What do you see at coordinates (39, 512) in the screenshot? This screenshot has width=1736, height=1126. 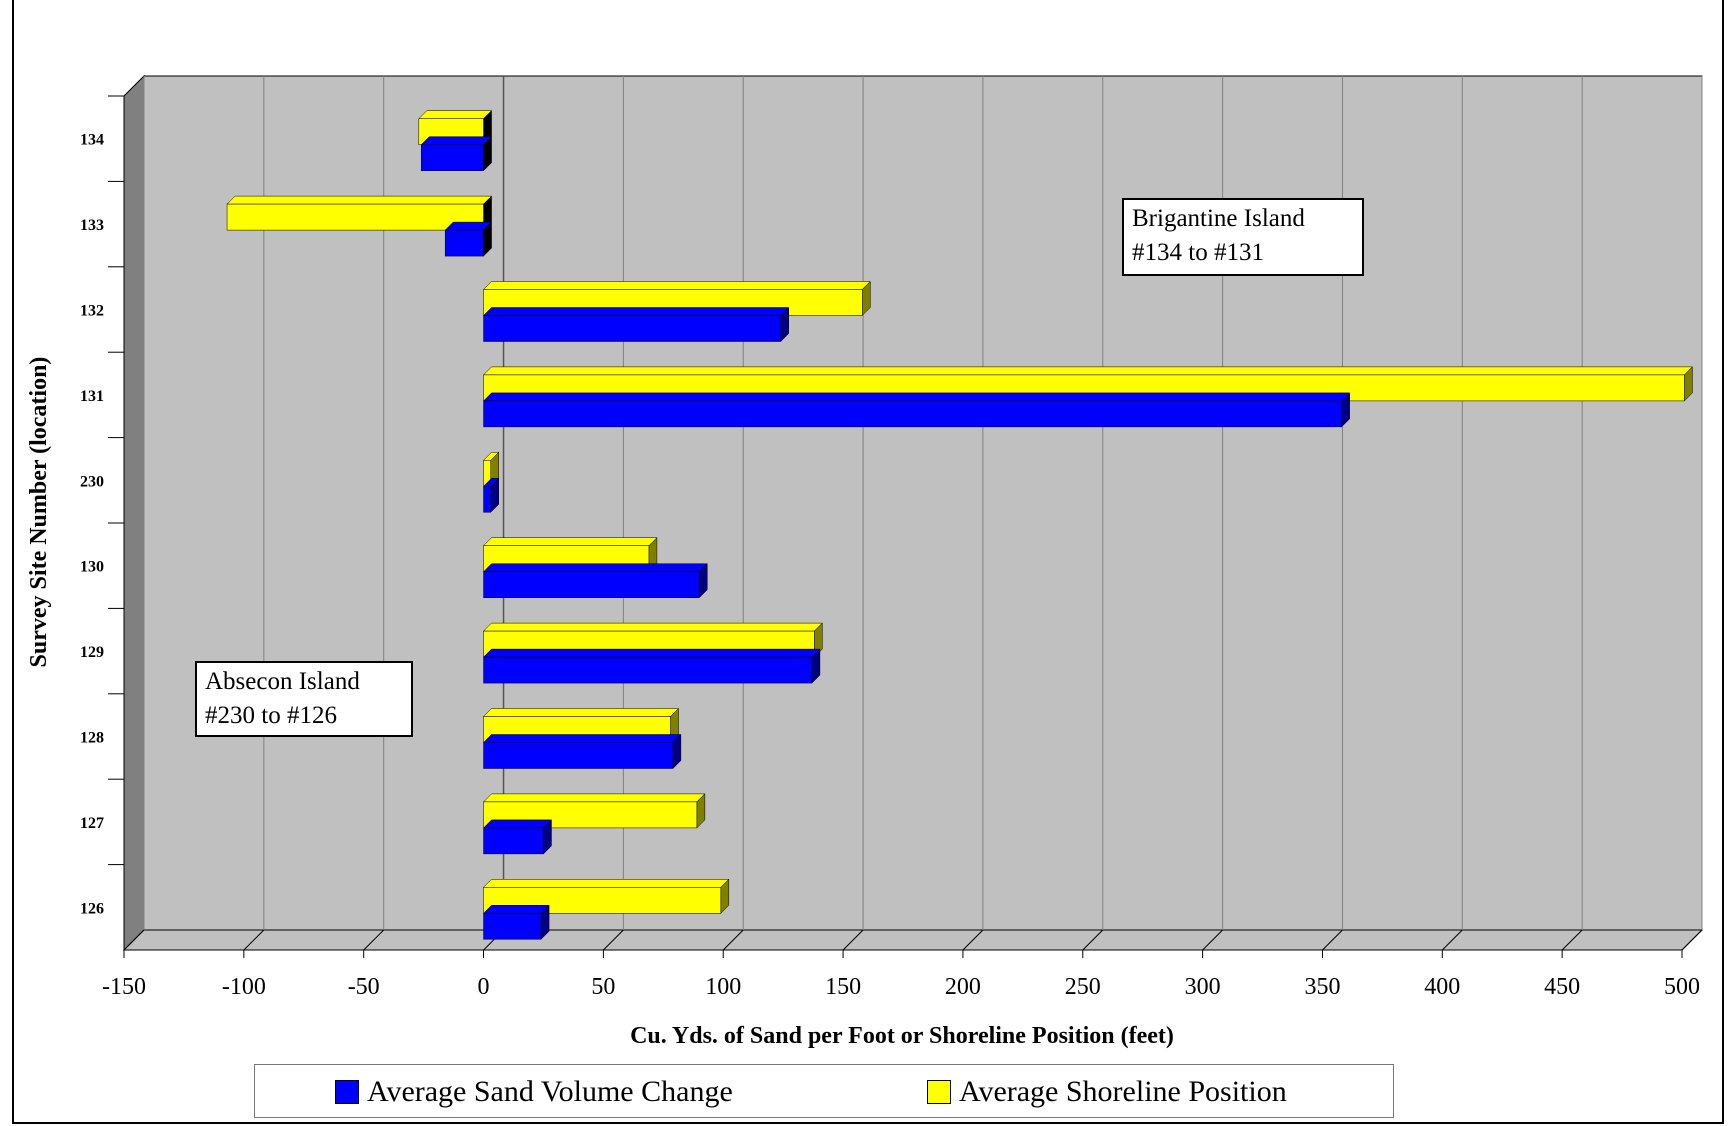 I see `y-axis-title: Survey Site Number (location)` at bounding box center [39, 512].